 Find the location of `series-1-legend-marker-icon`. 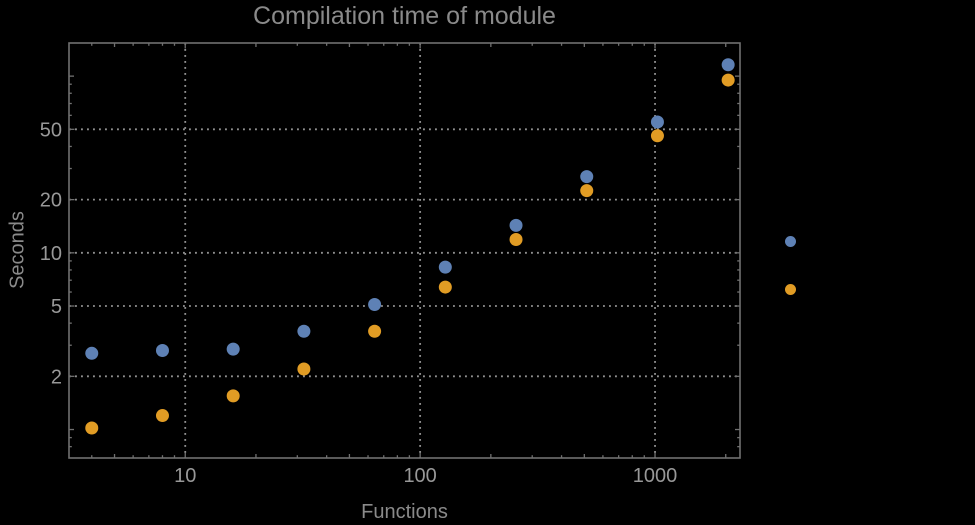

series-1-legend-marker-icon is located at coordinates (790, 241).